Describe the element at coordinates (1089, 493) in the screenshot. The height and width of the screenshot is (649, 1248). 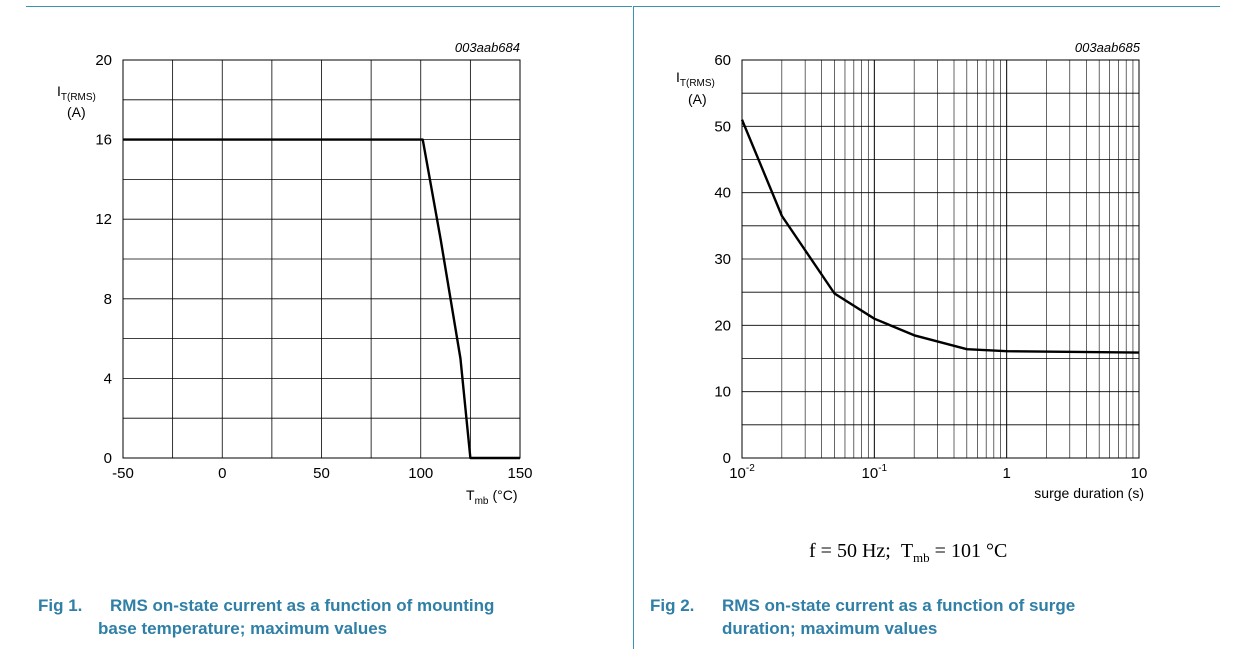
I see `x-axis-label: surge duration (s)` at that location.